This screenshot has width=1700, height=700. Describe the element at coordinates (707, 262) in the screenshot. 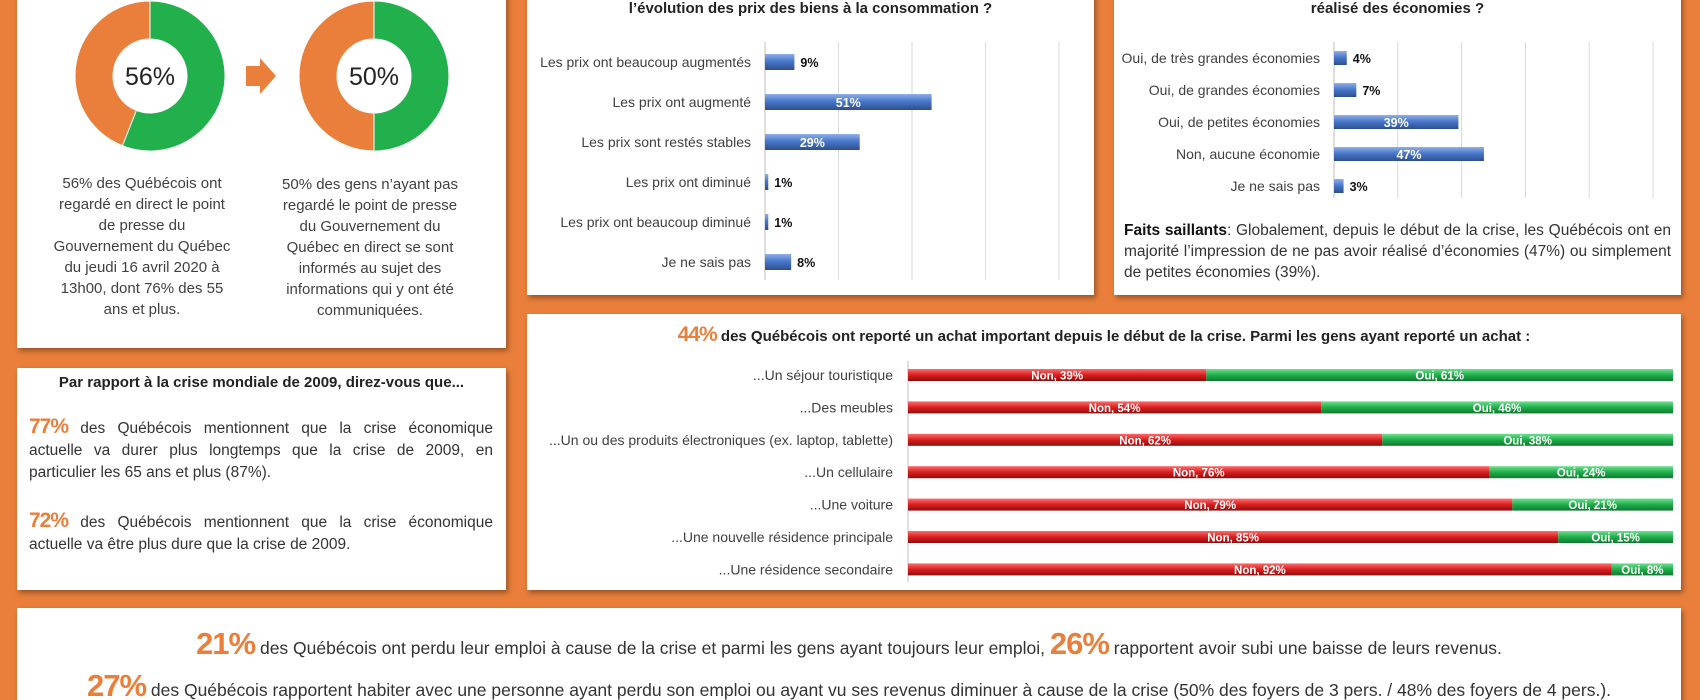

I see `prices-category-label: Je ne sais pas` at that location.